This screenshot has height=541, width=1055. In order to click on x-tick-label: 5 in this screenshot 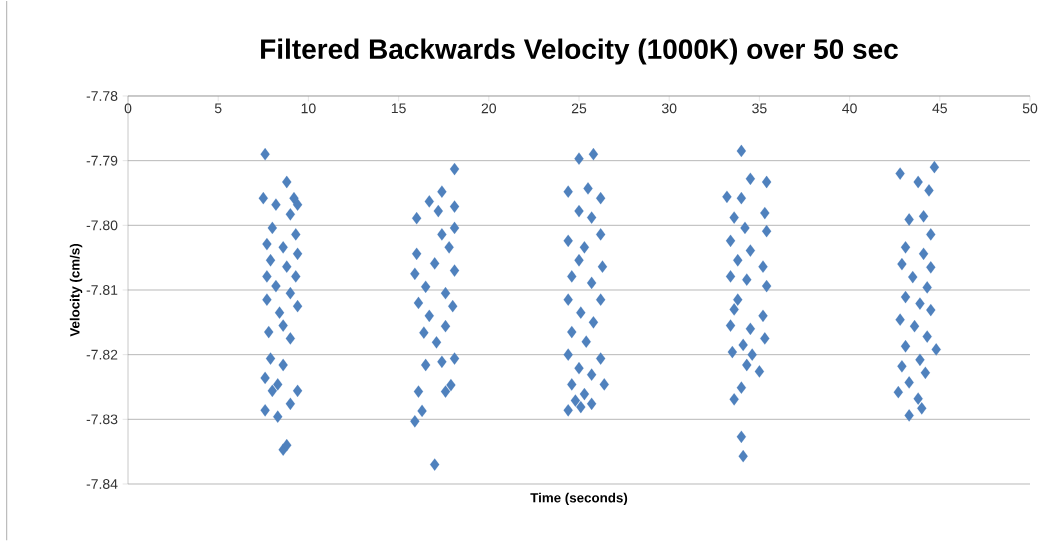, I will do `click(218, 108)`.